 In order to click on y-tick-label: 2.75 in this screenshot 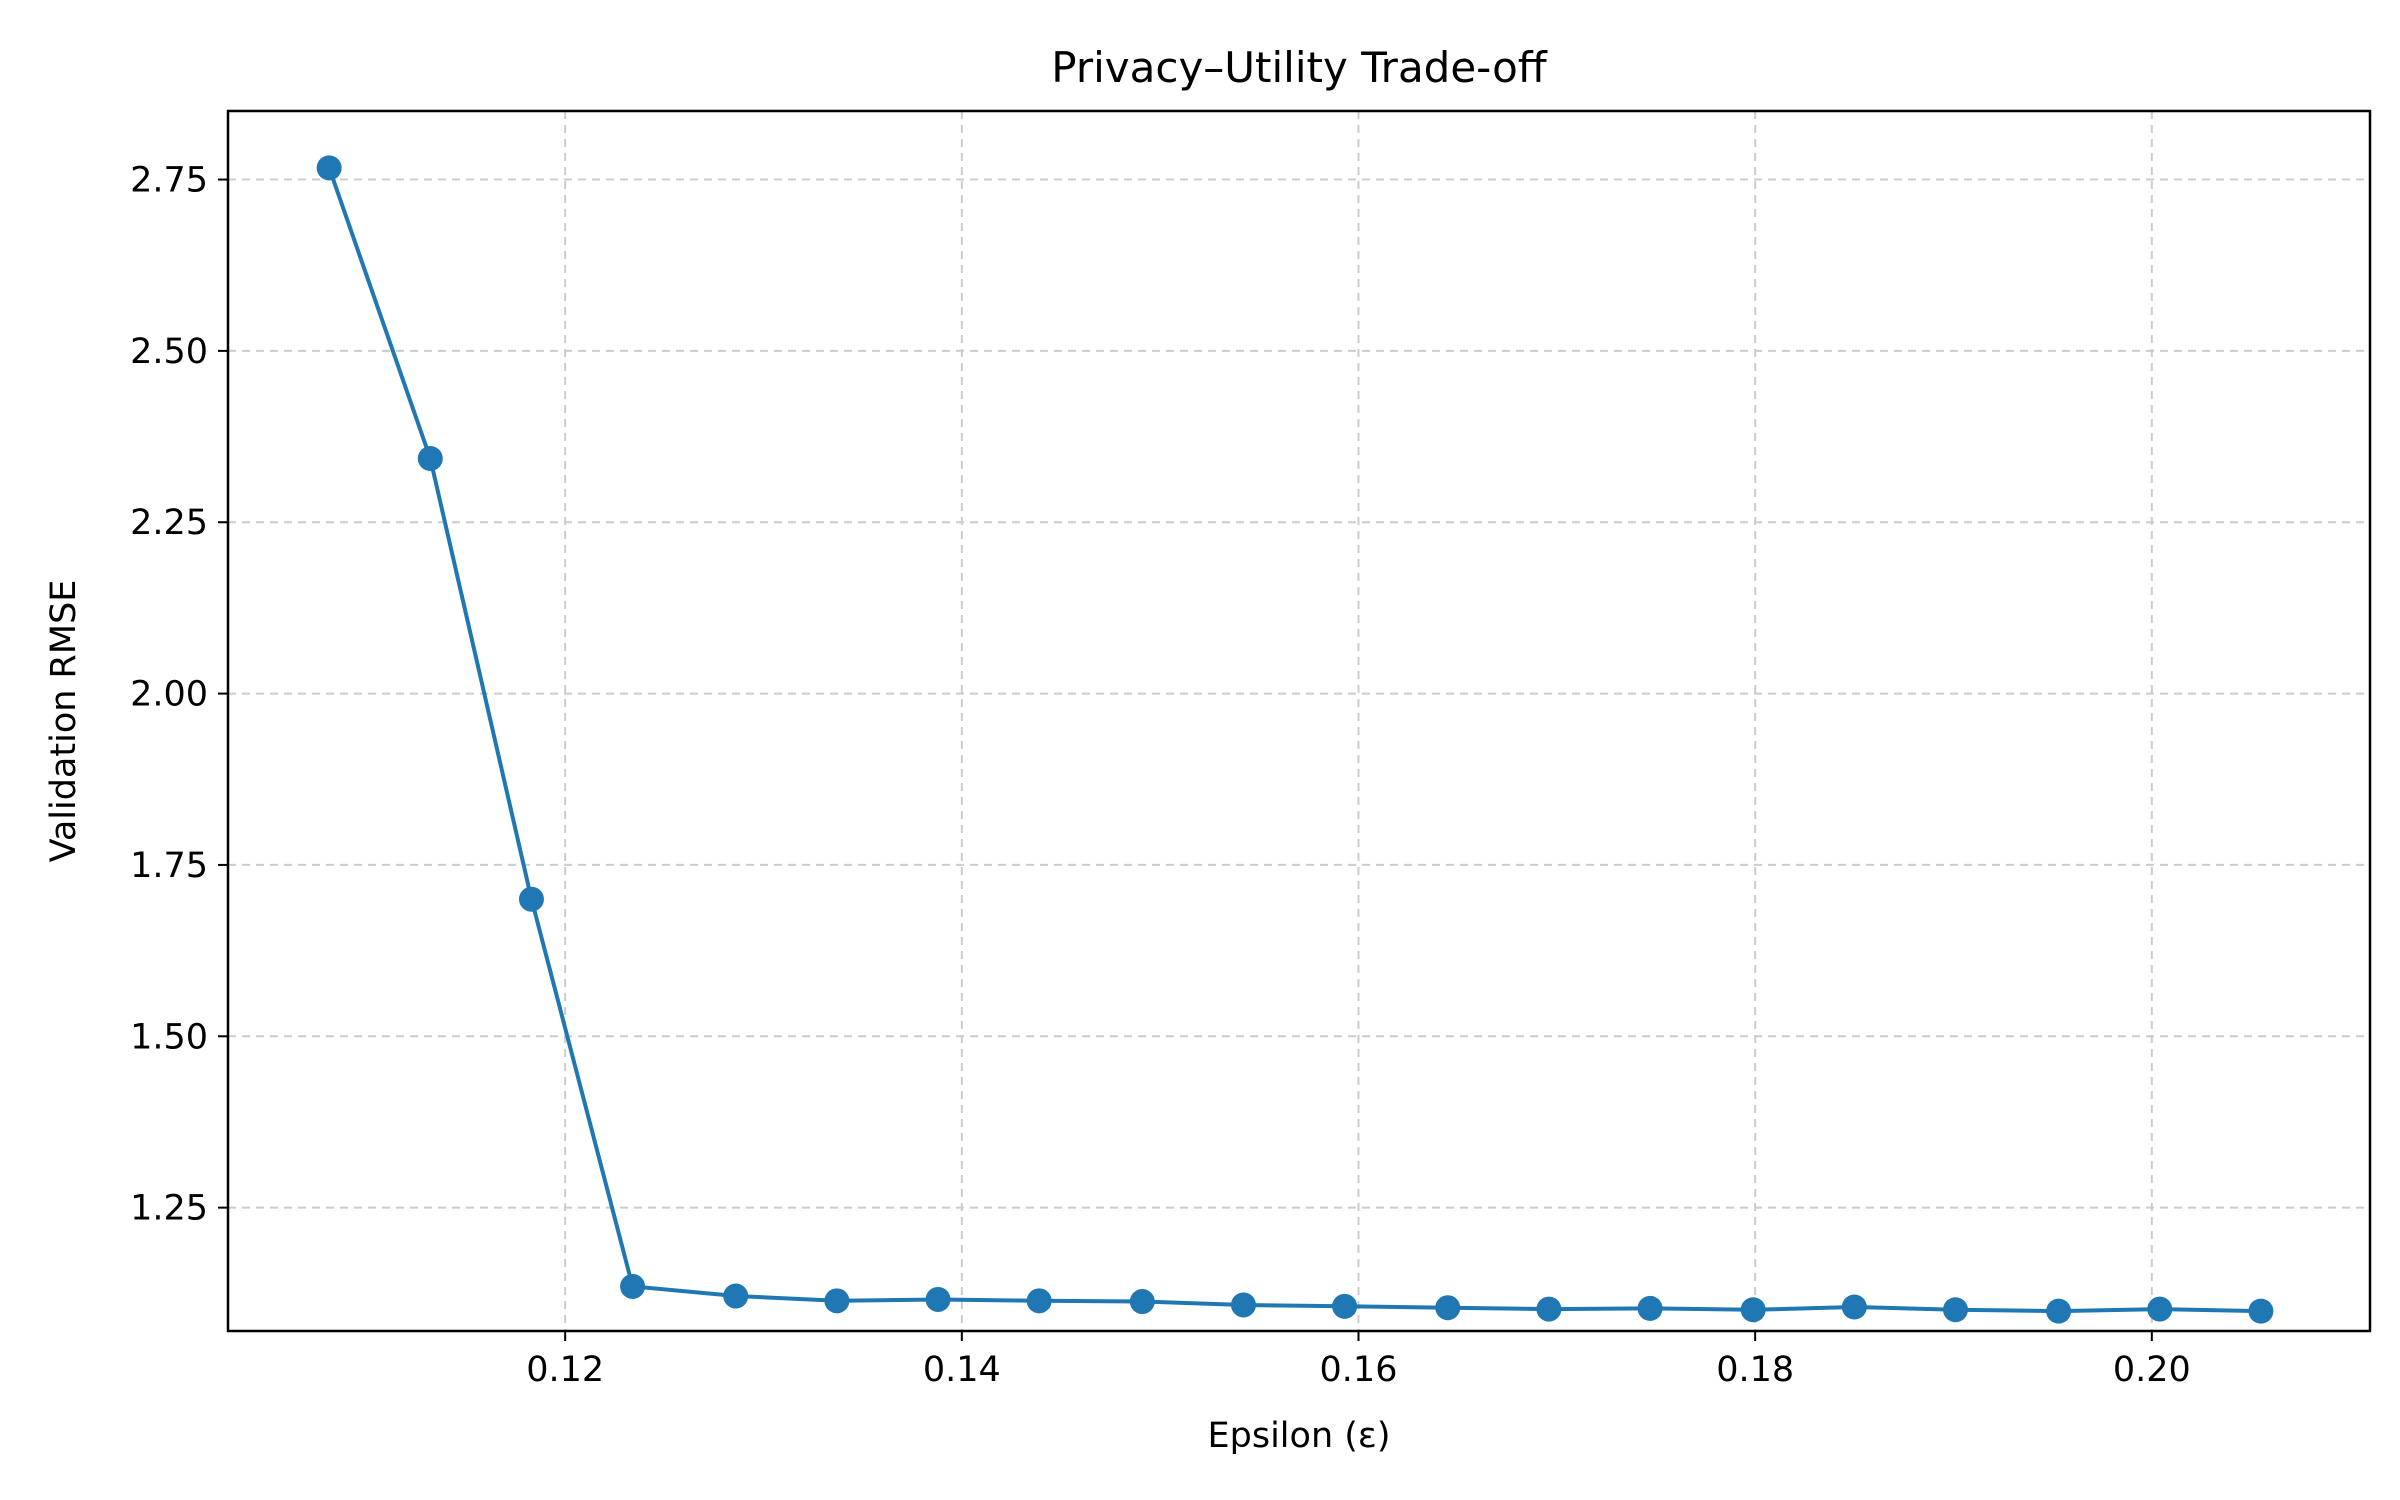, I will do `click(169, 181)`.